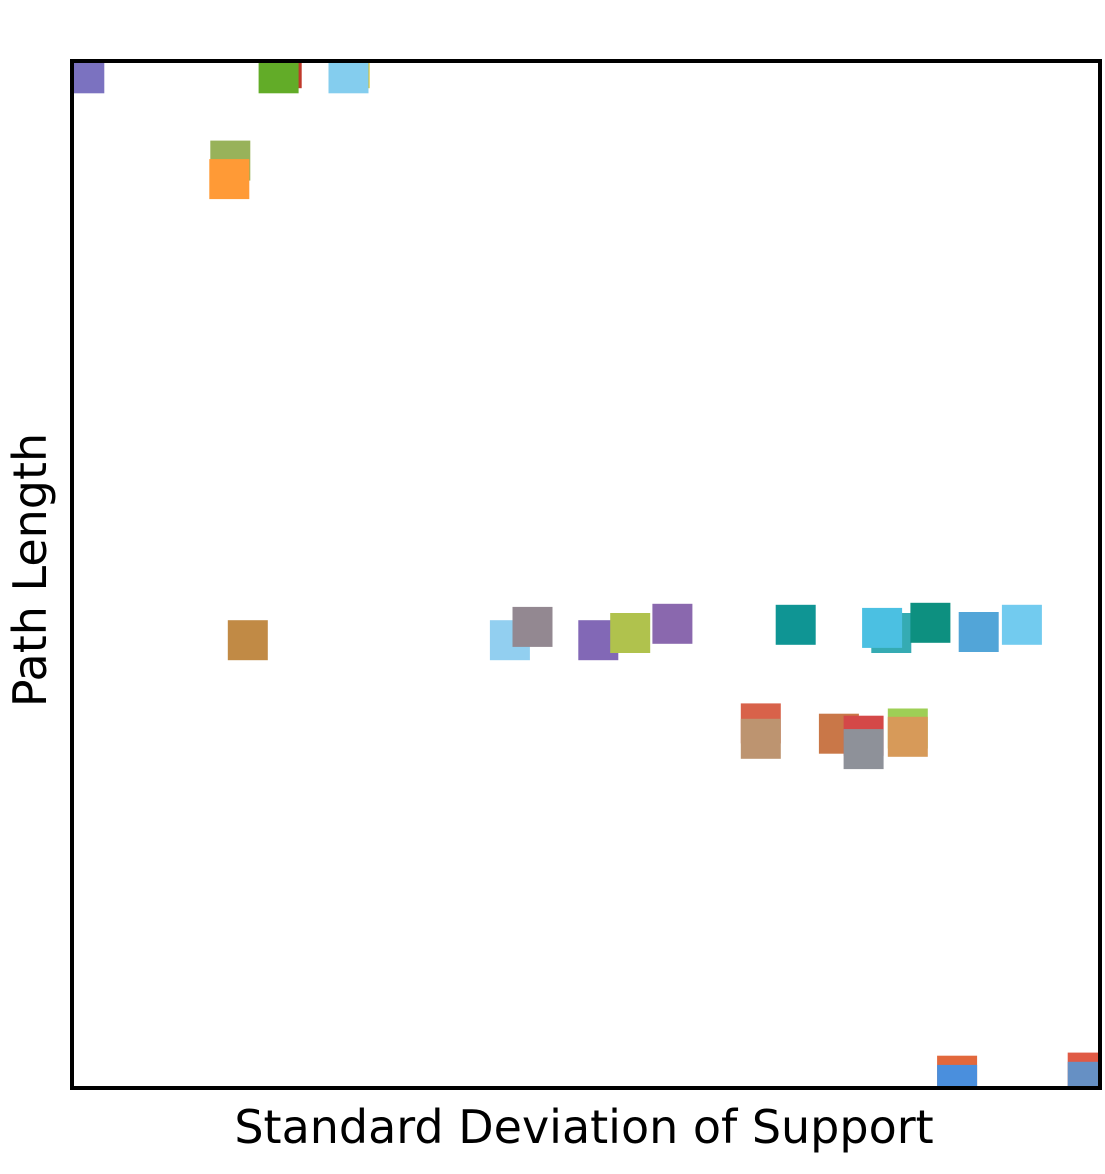 This screenshot has height=1174, width=1105. I want to click on y-axis-label: Path Length, so click(30, 570).